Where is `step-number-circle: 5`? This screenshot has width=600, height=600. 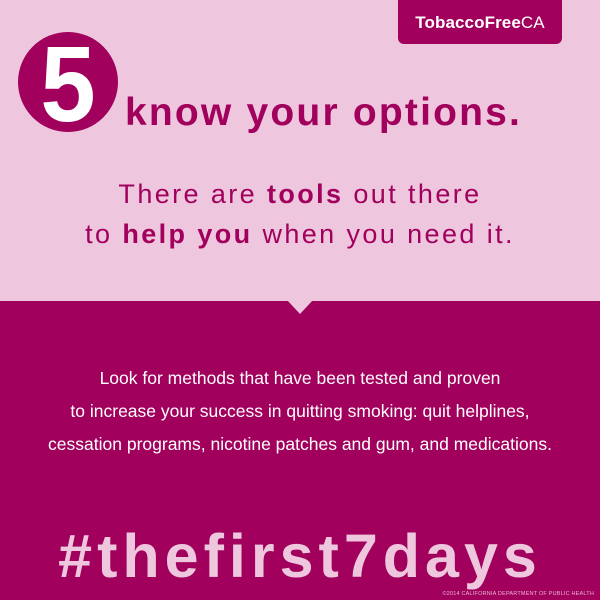
step-number-circle: 5 is located at coordinates (68, 82).